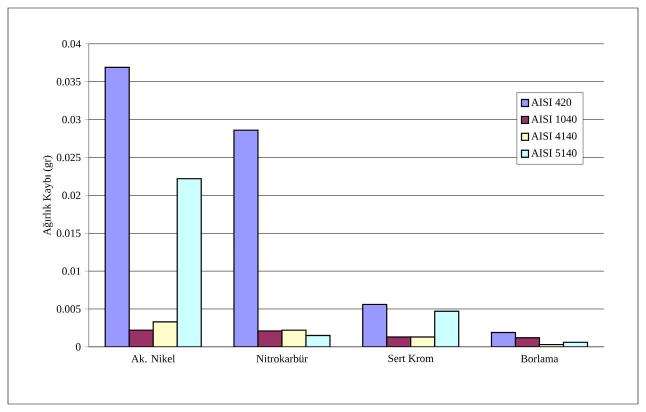 This screenshot has width=646, height=412. I want to click on y-tick-label: 0.015, so click(68, 233).